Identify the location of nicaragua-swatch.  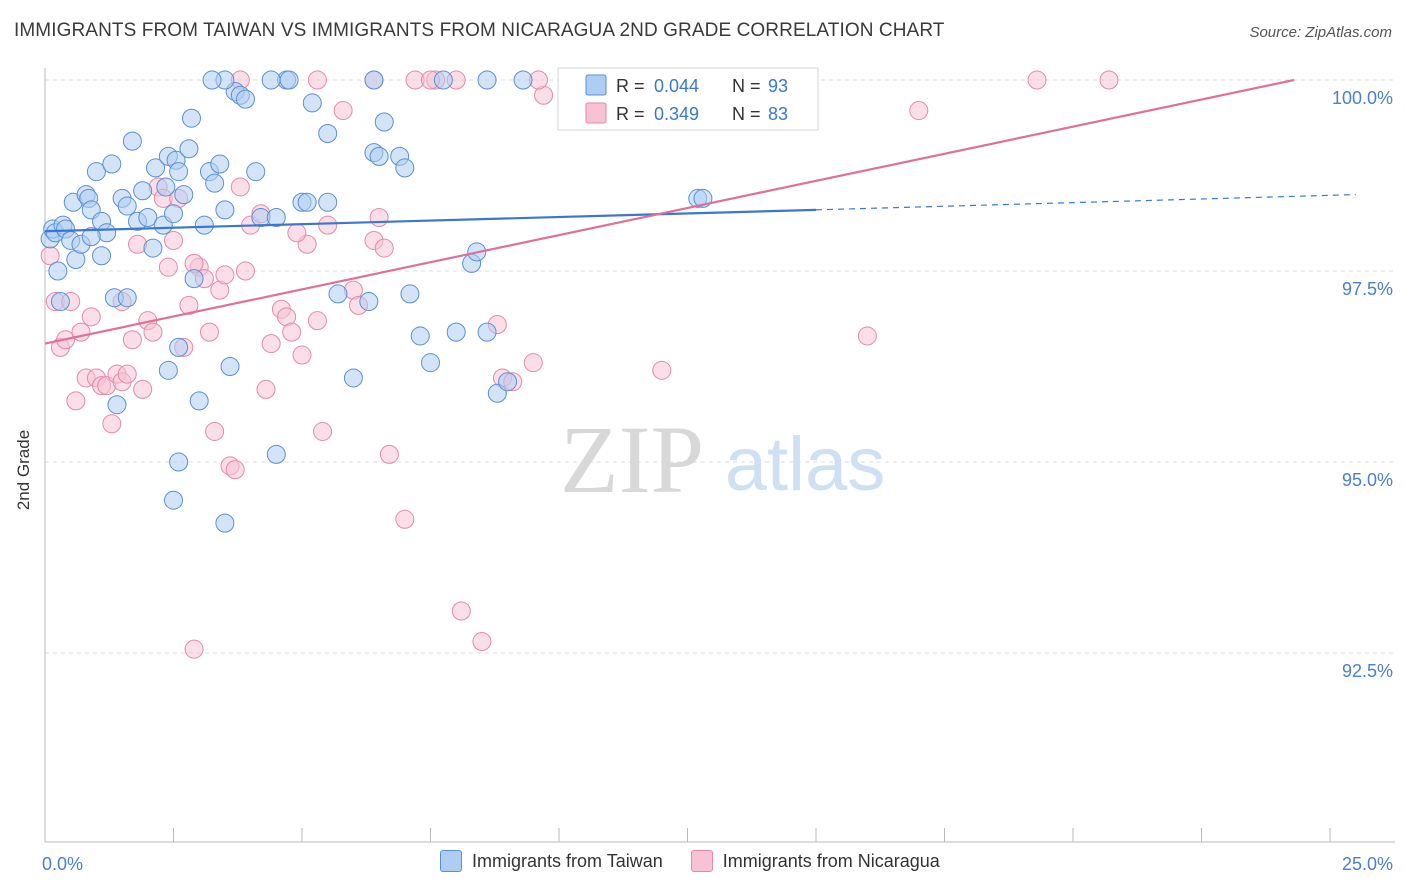
(701, 861).